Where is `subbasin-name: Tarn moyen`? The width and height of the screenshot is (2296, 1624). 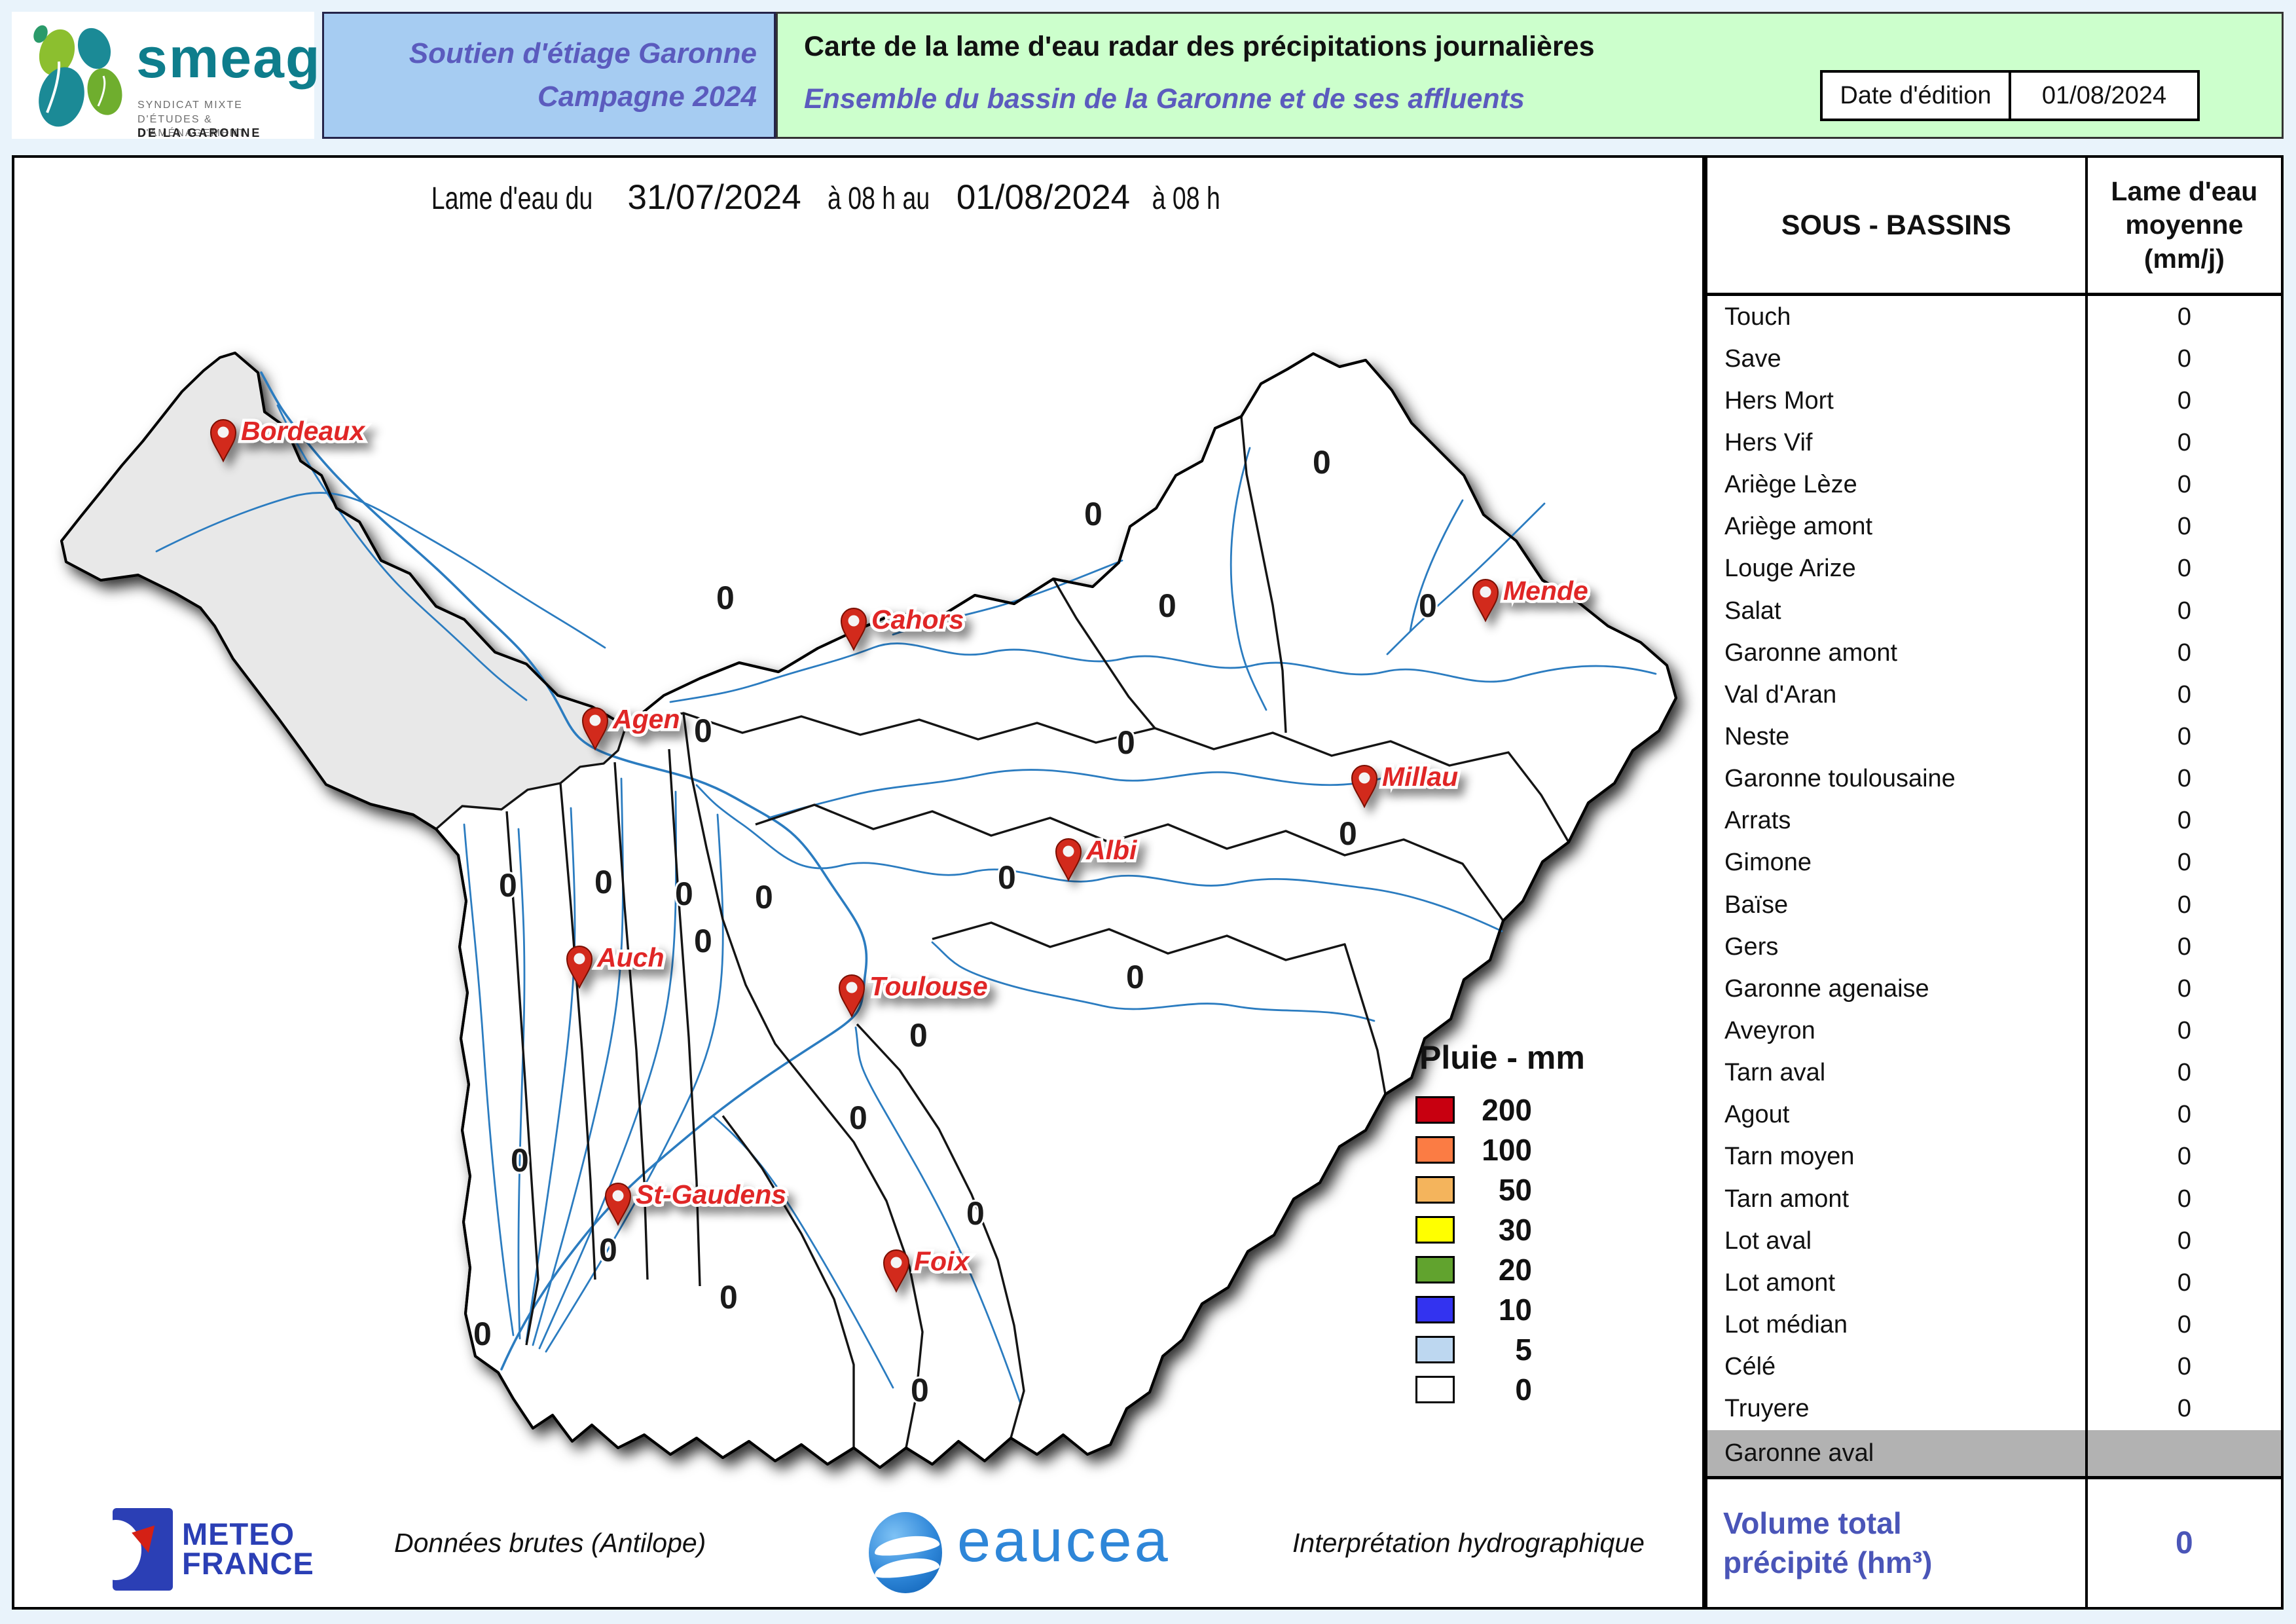 subbasin-name: Tarn moyen is located at coordinates (1897, 1156).